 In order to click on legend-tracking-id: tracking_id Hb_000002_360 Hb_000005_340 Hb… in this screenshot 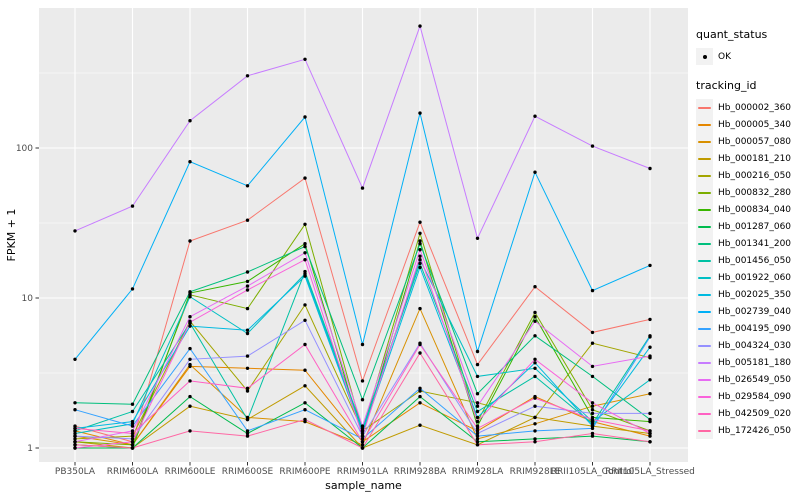, I will do `click(748, 259)`.